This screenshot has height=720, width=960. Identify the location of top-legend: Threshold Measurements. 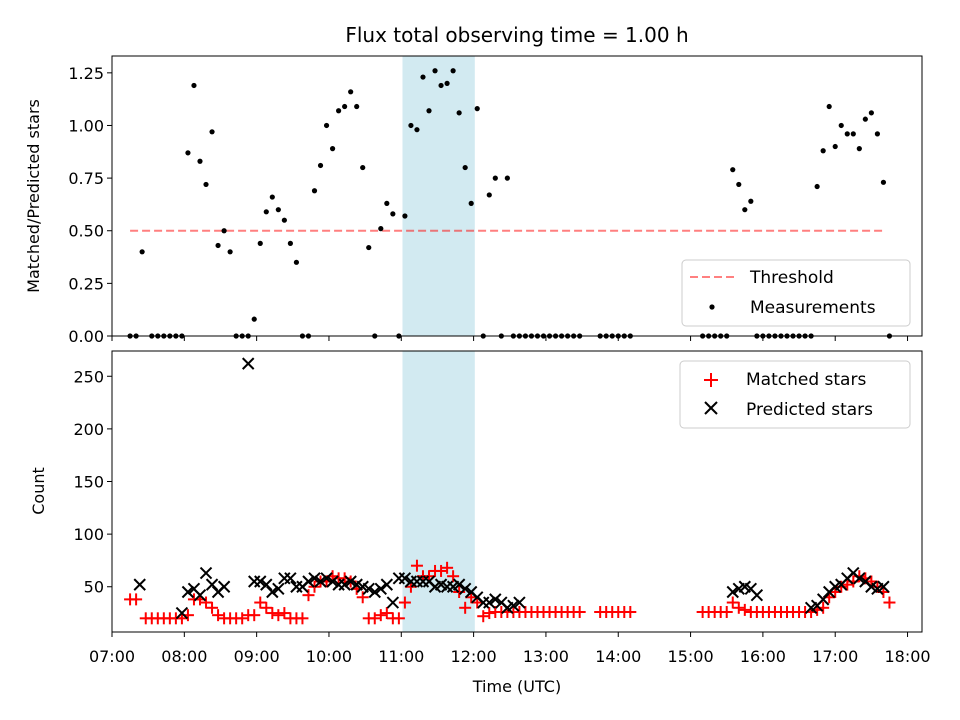
(796, 293).